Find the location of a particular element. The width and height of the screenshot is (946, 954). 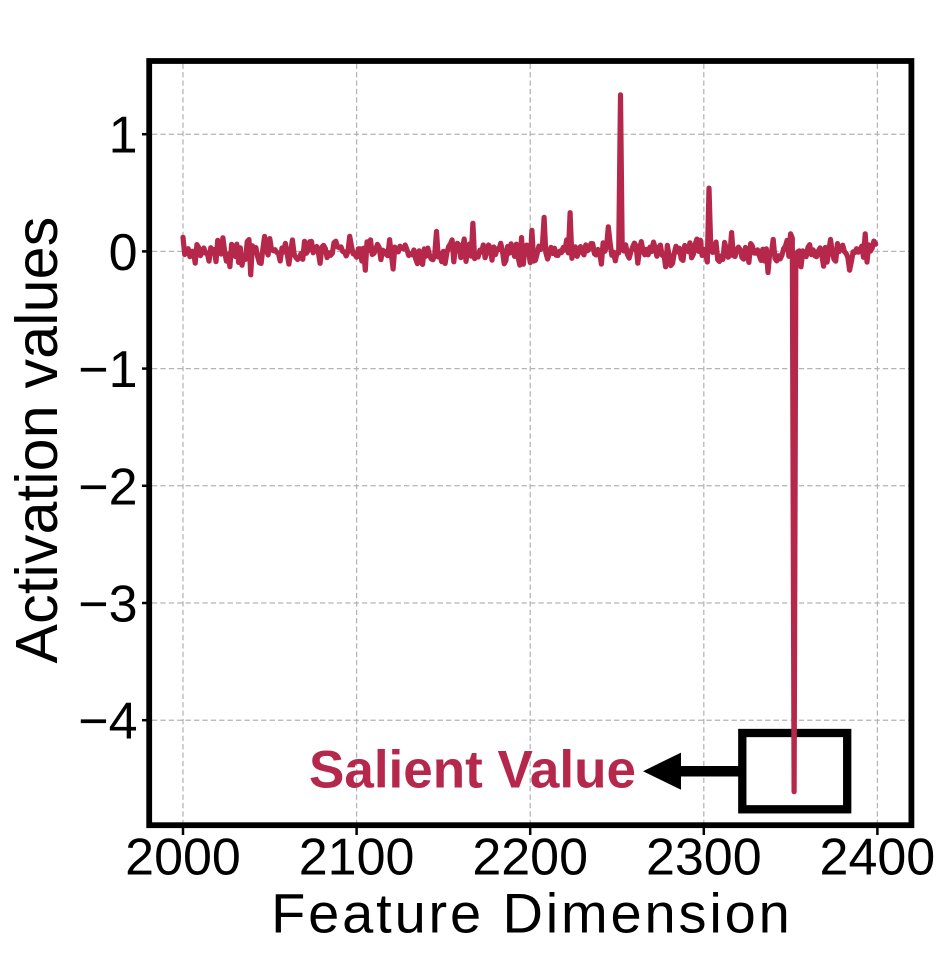

svg-text: 0 is located at coordinates (123, 253).